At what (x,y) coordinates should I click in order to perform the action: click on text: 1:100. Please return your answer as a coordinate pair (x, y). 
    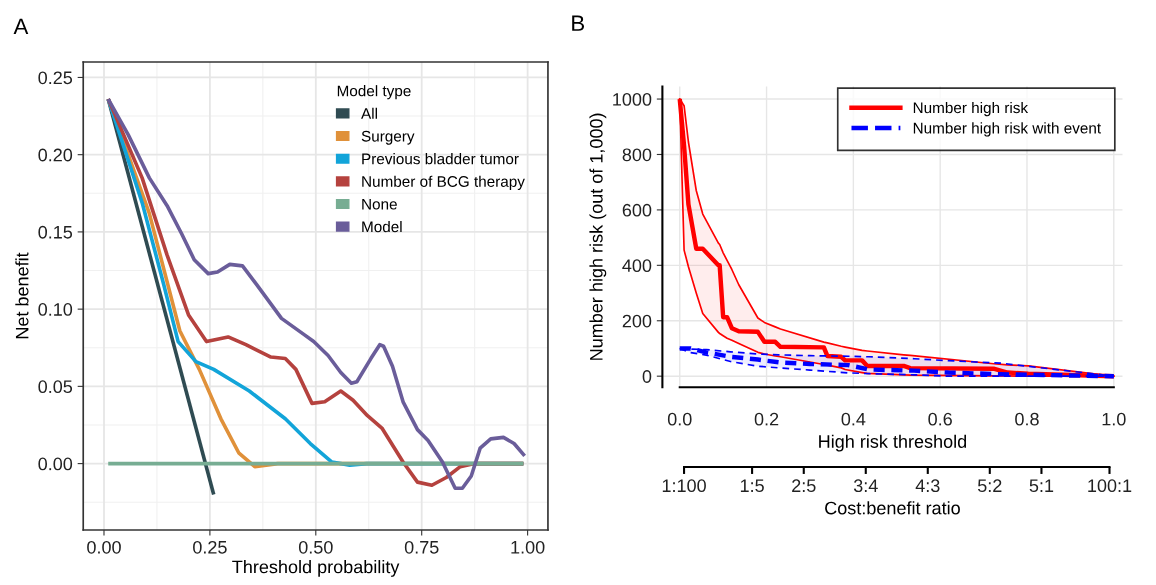
    Looking at the image, I should click on (684, 486).